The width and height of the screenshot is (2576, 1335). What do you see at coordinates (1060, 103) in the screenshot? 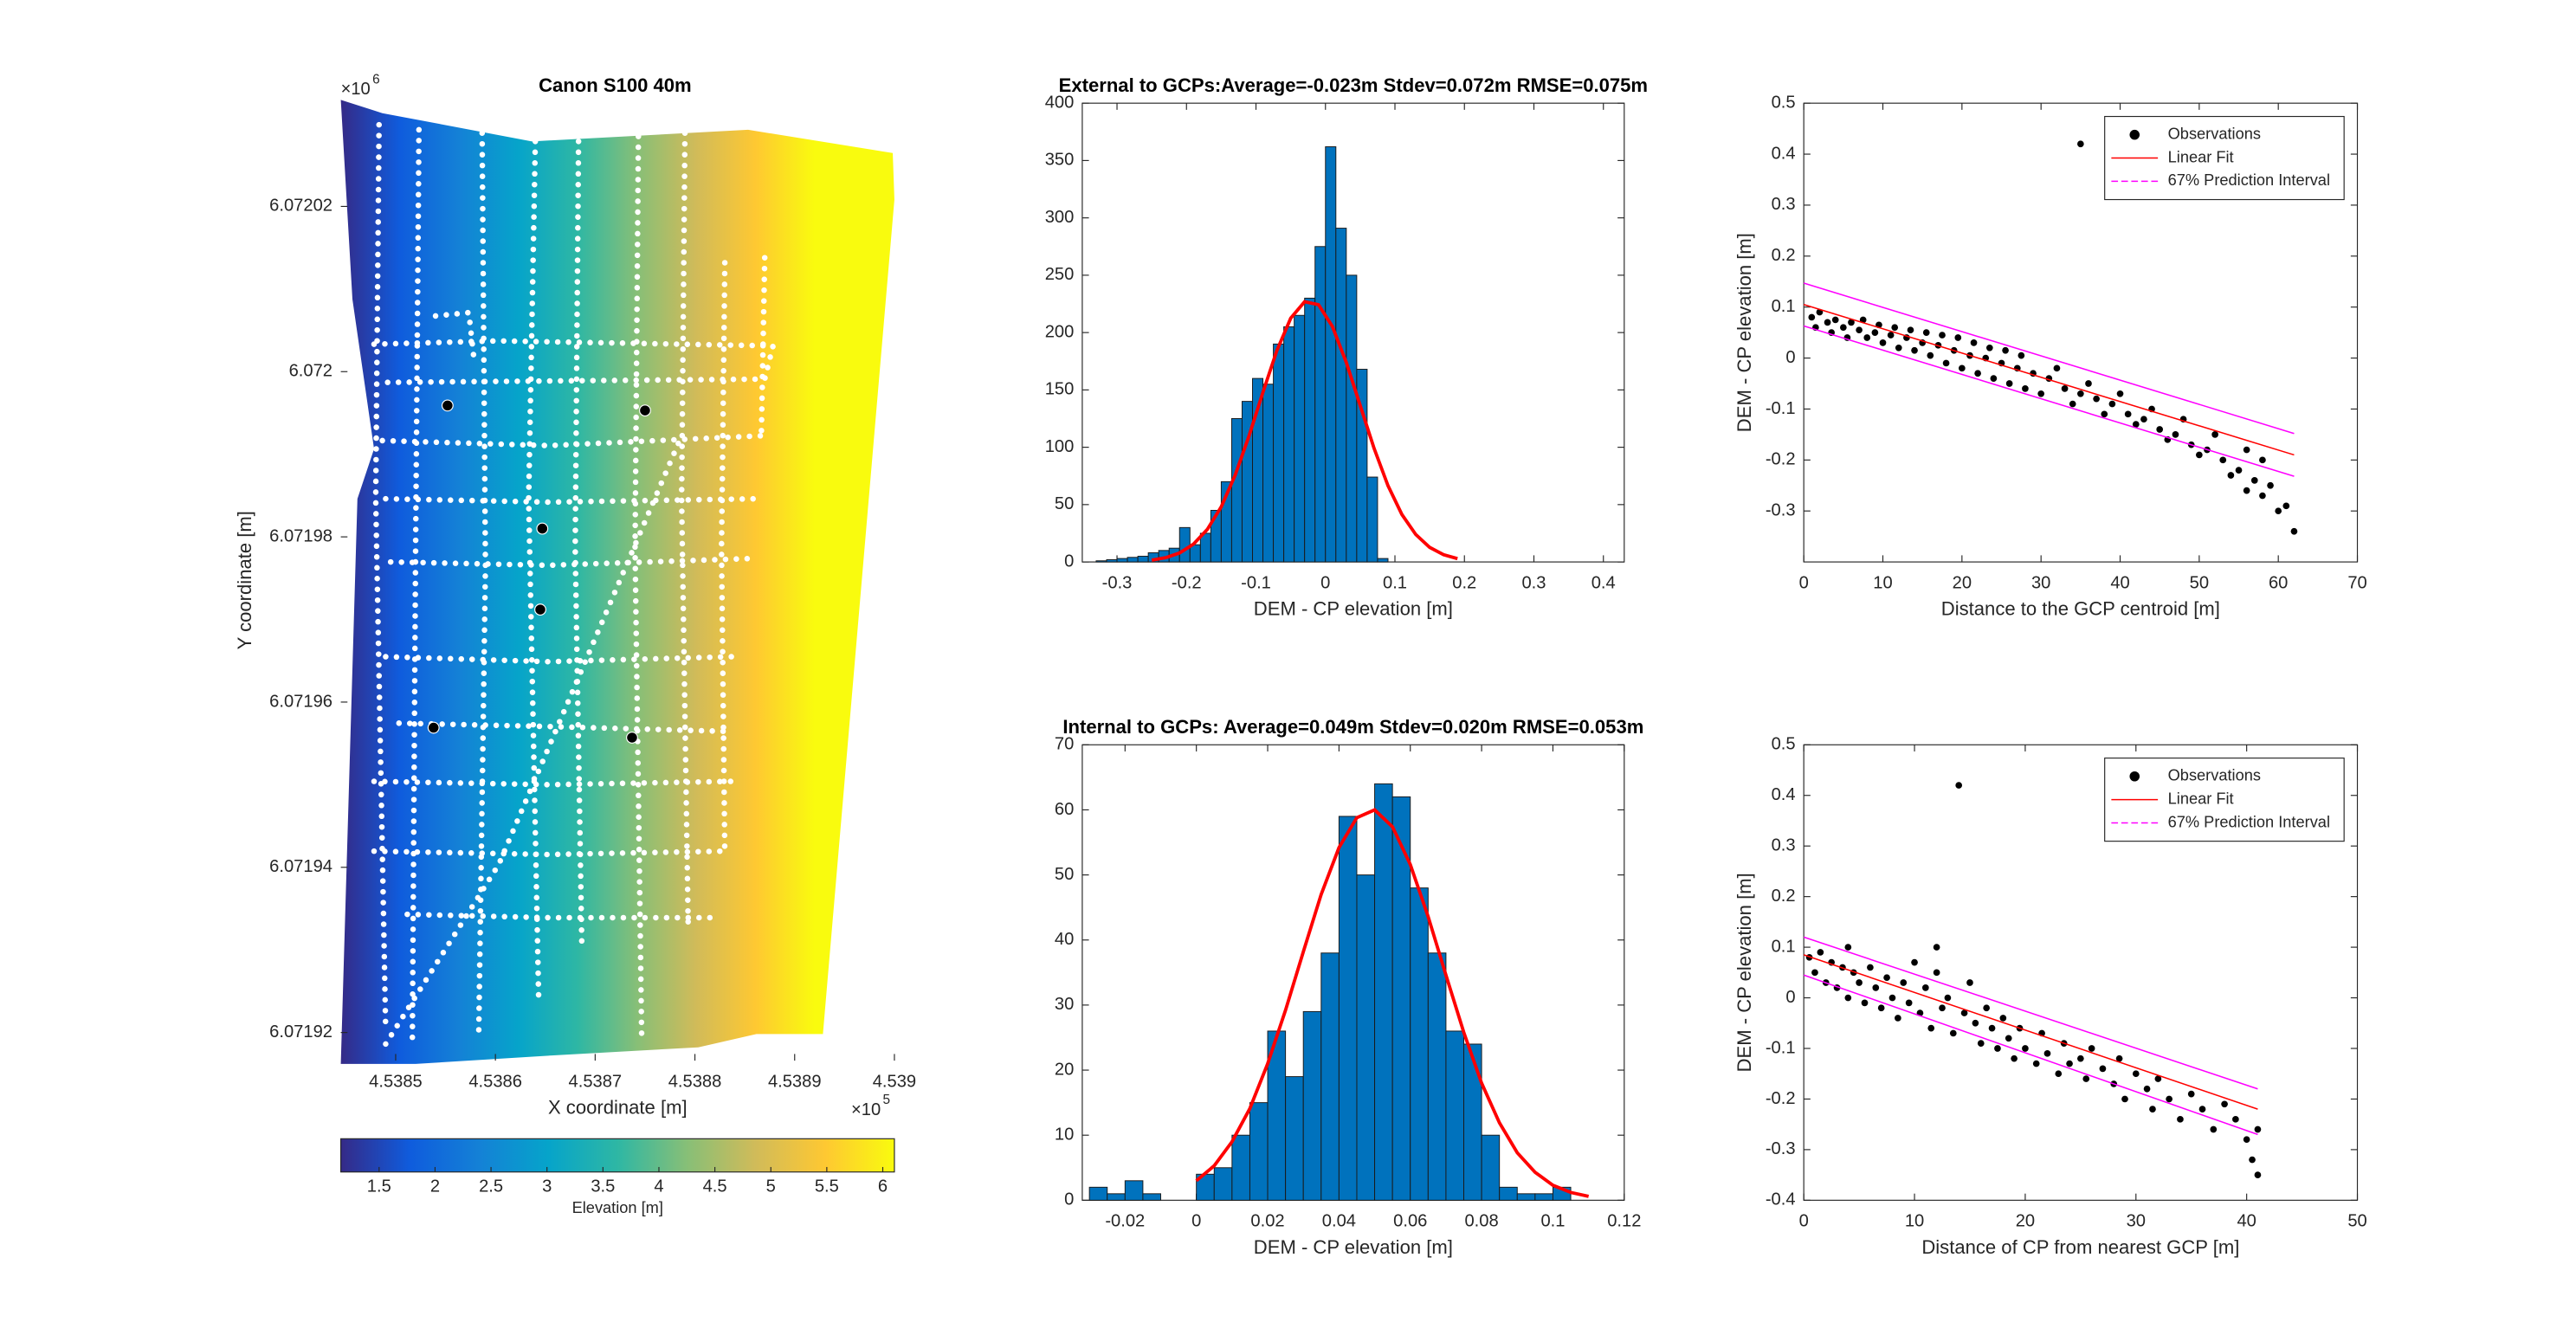
I see `y-tick-label: 400` at bounding box center [1060, 103].